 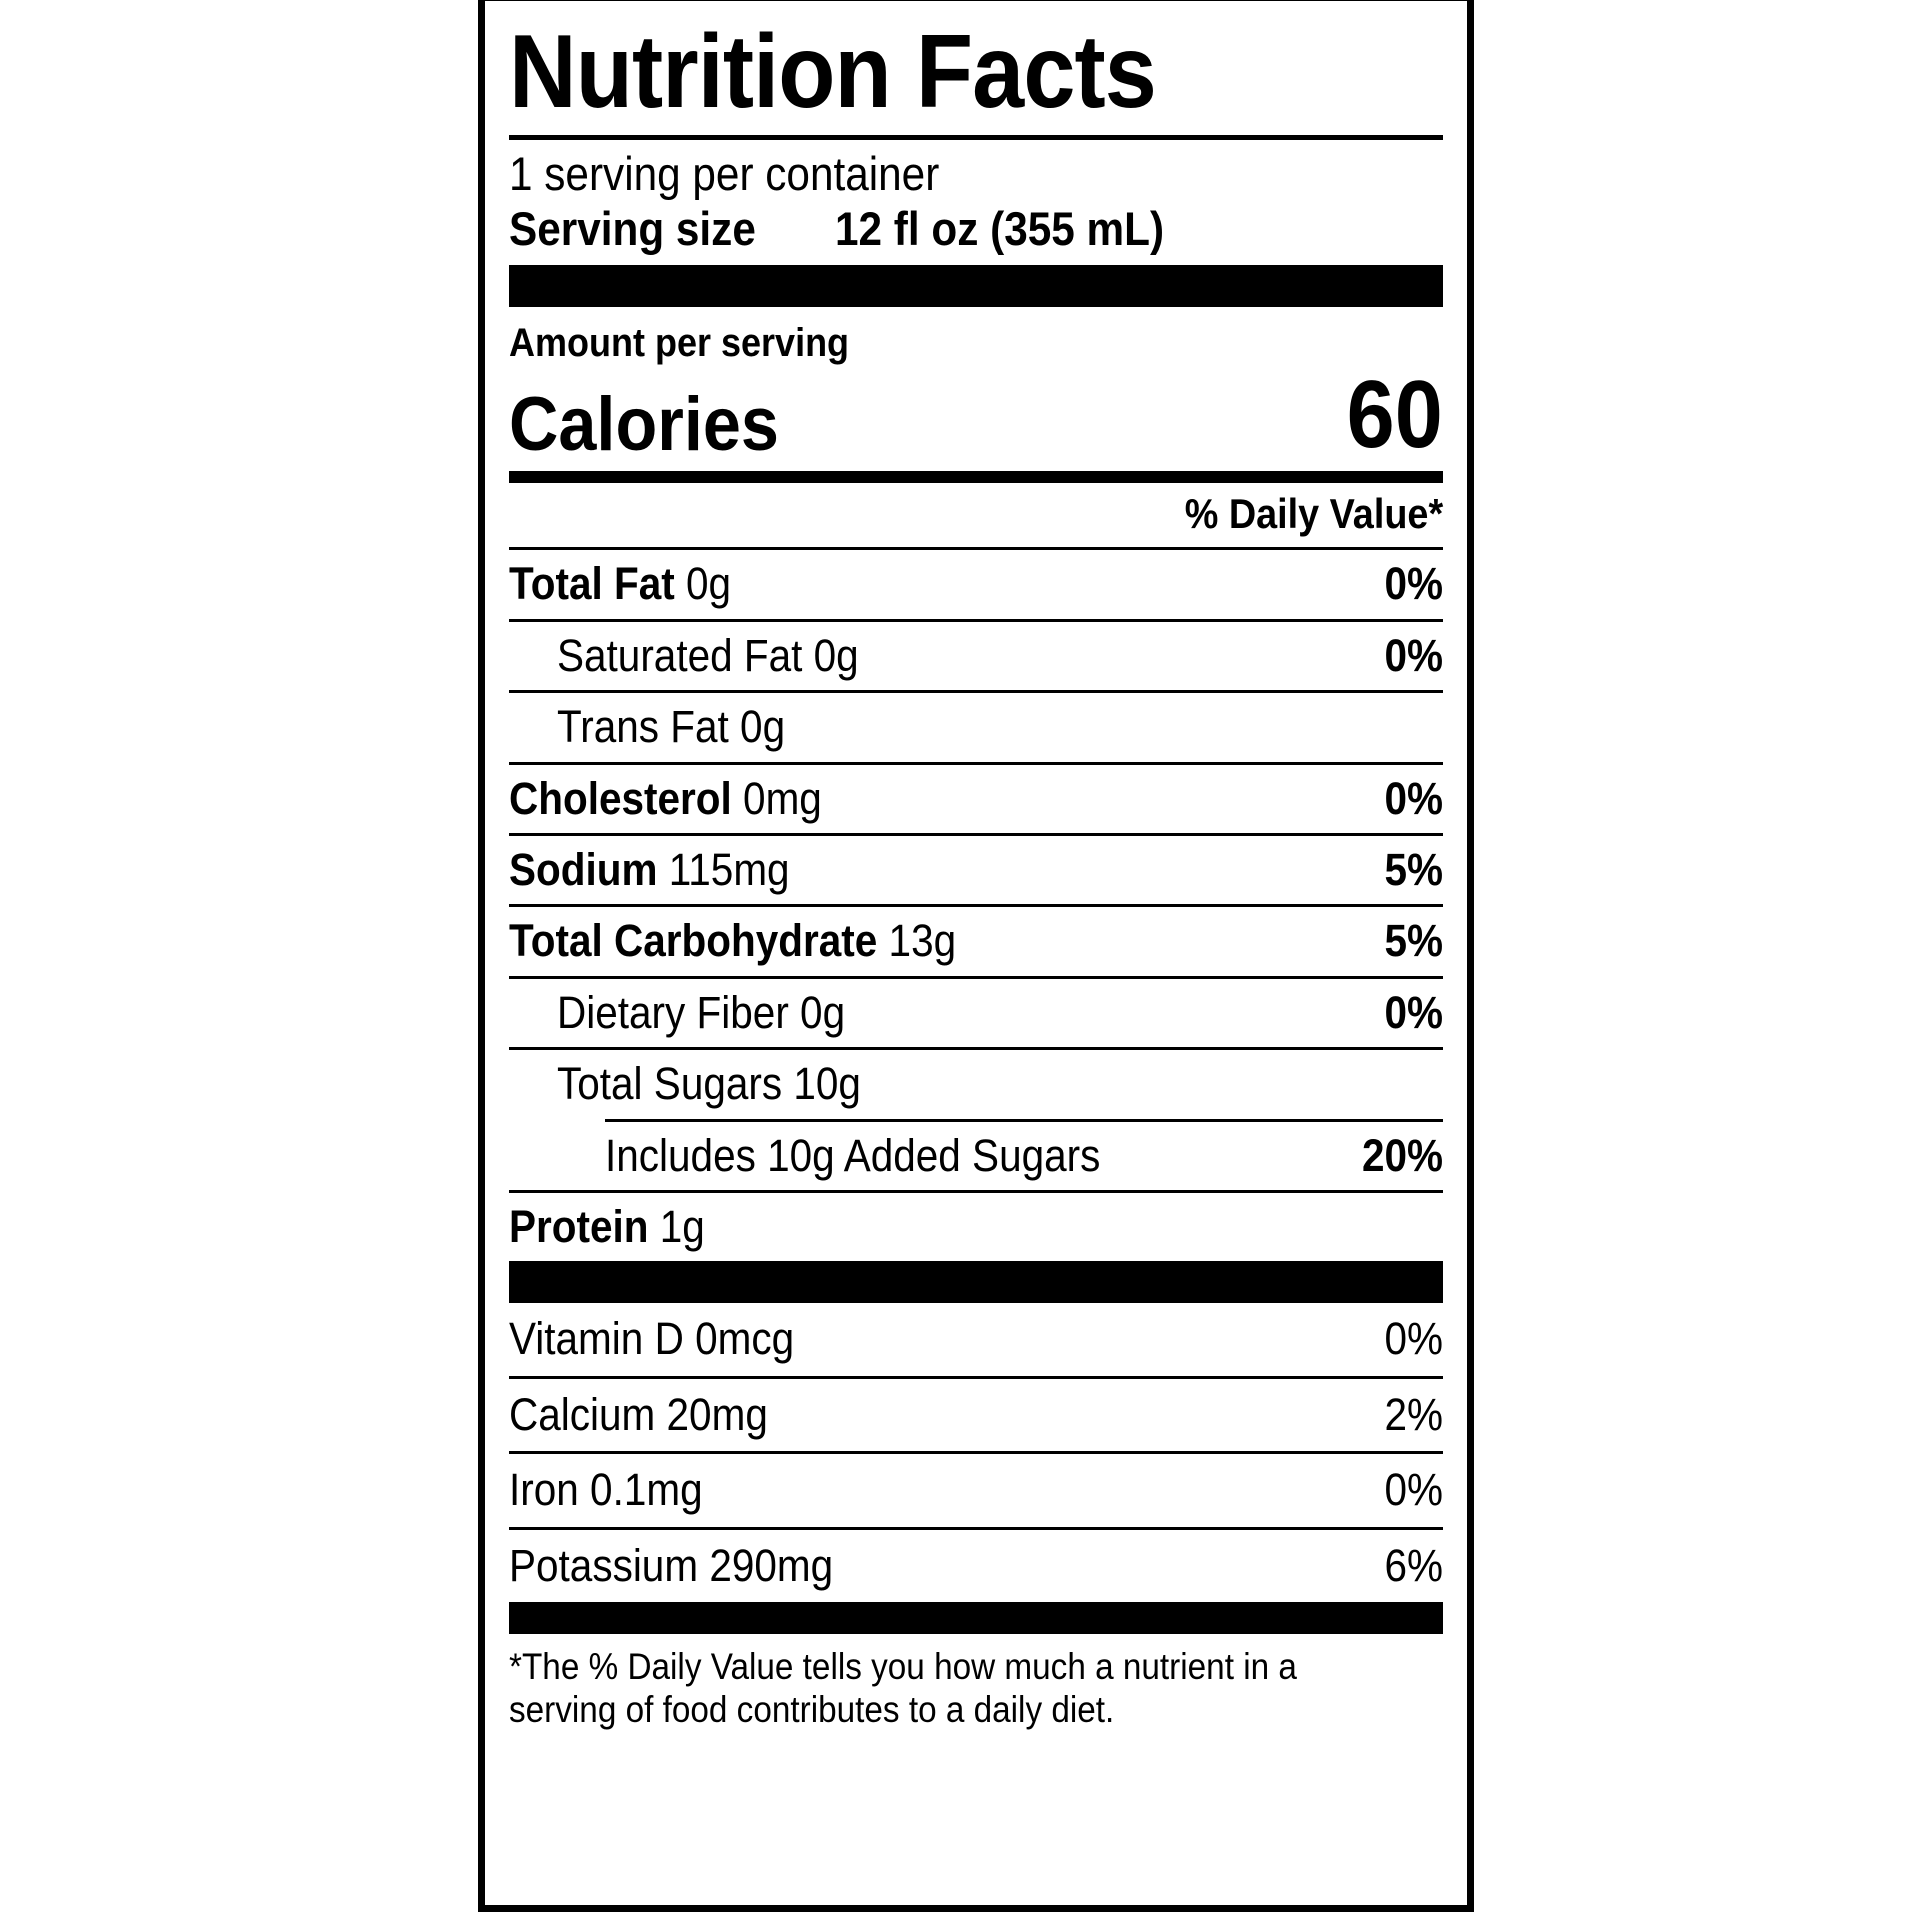 I want to click on nutrient-name-text: Sodium 115mg, so click(x=649, y=869).